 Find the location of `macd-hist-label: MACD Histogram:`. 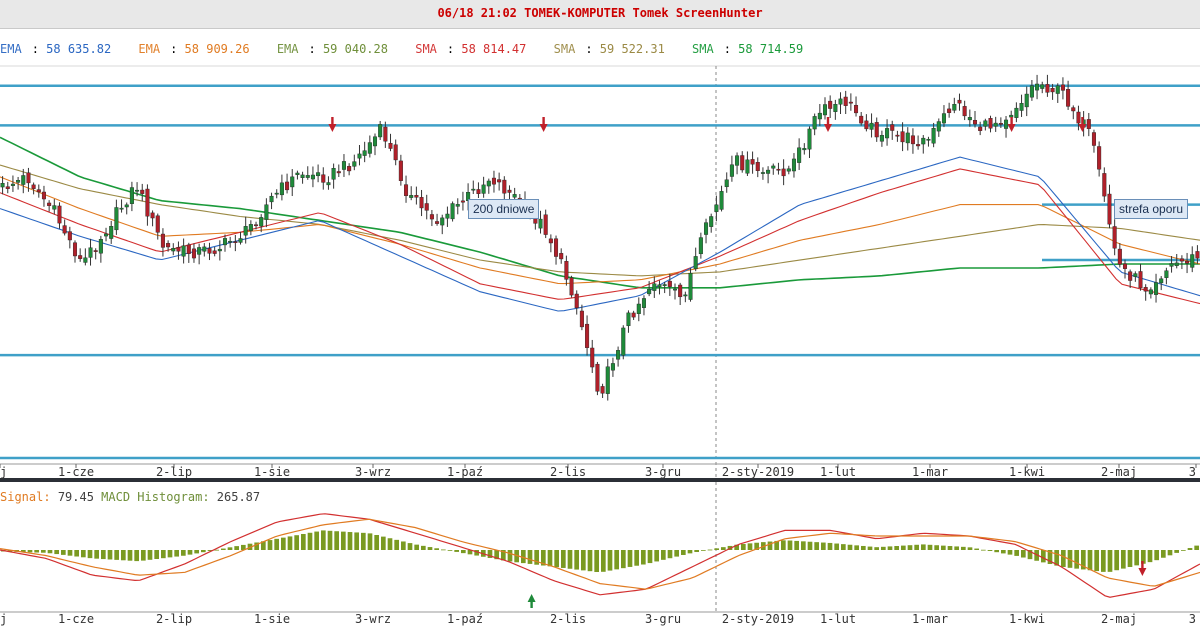

macd-hist-label: MACD Histogram: is located at coordinates (155, 497).